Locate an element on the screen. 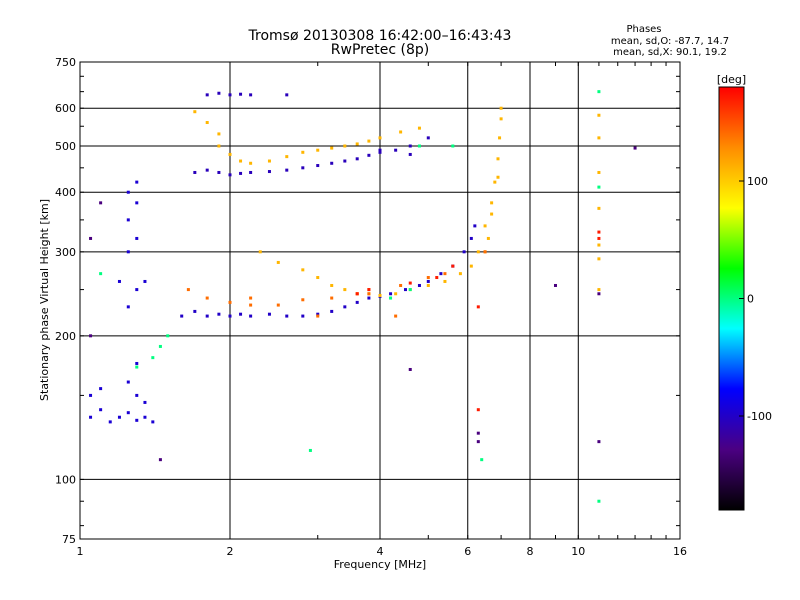 The width and height of the screenshot is (800, 600). colorbar-label: [deg] is located at coordinates (731, 79).